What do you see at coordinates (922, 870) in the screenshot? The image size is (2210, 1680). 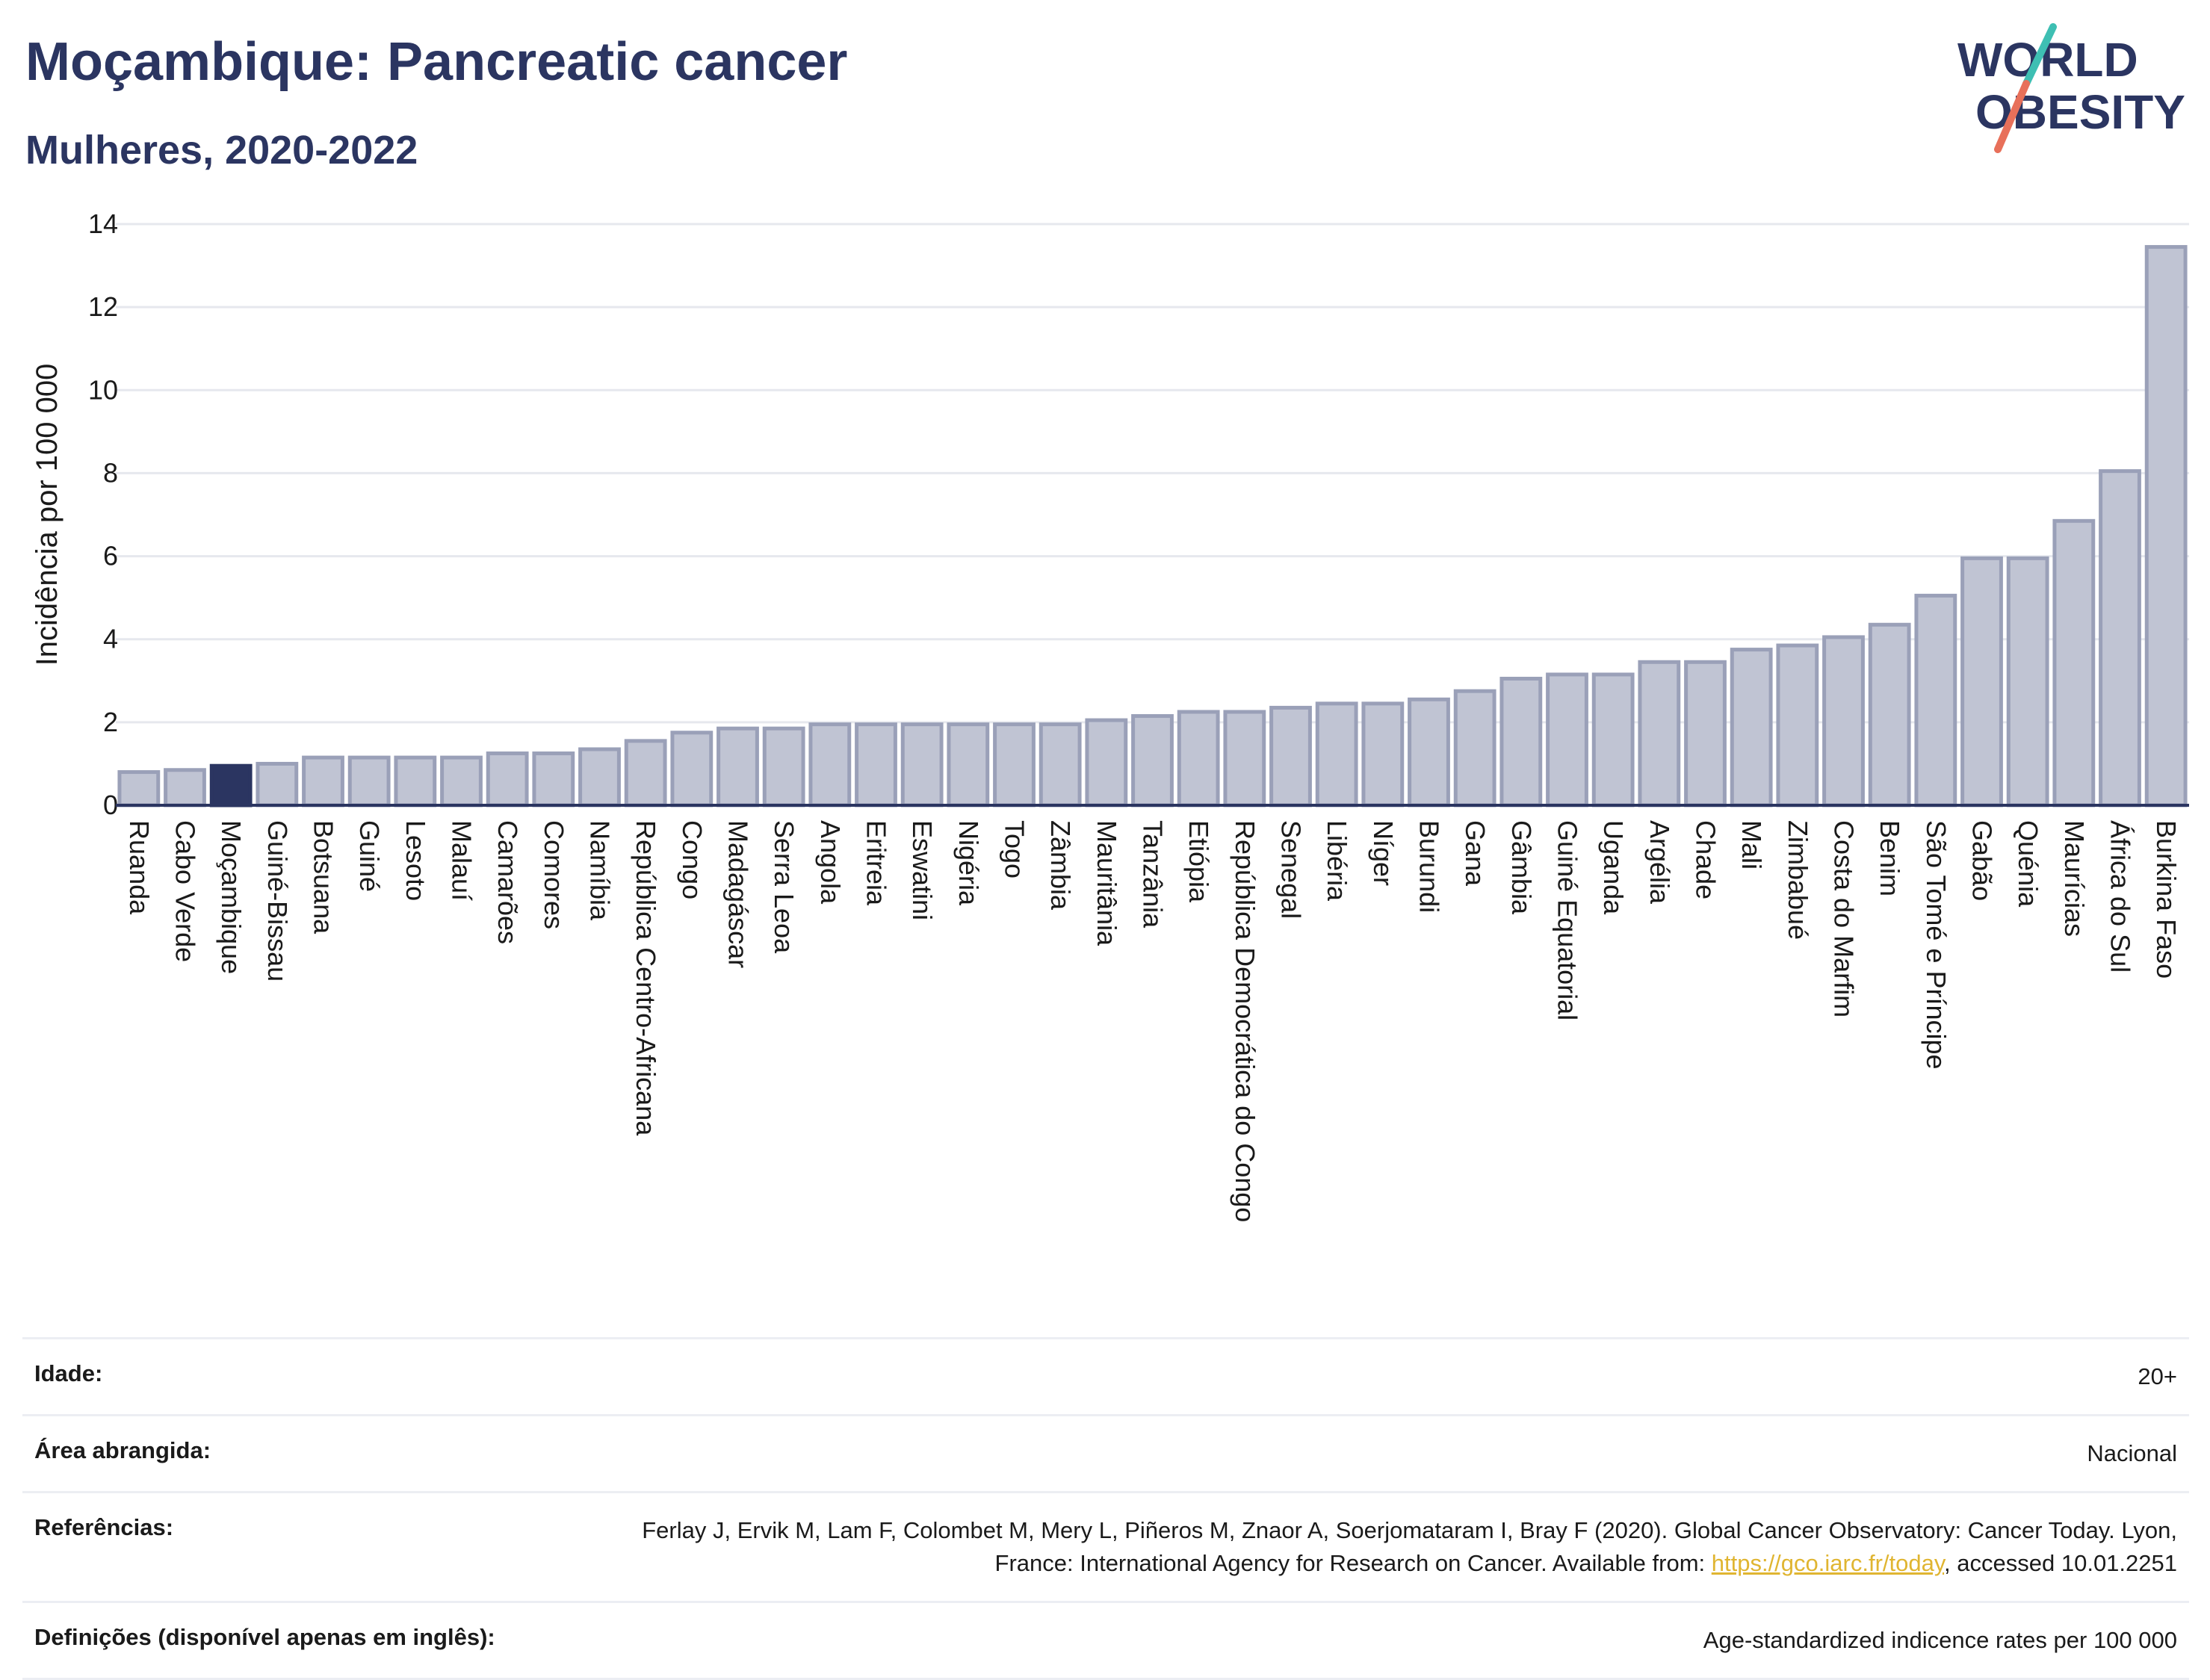 I see `x-tick-label: Eswatini` at bounding box center [922, 870].